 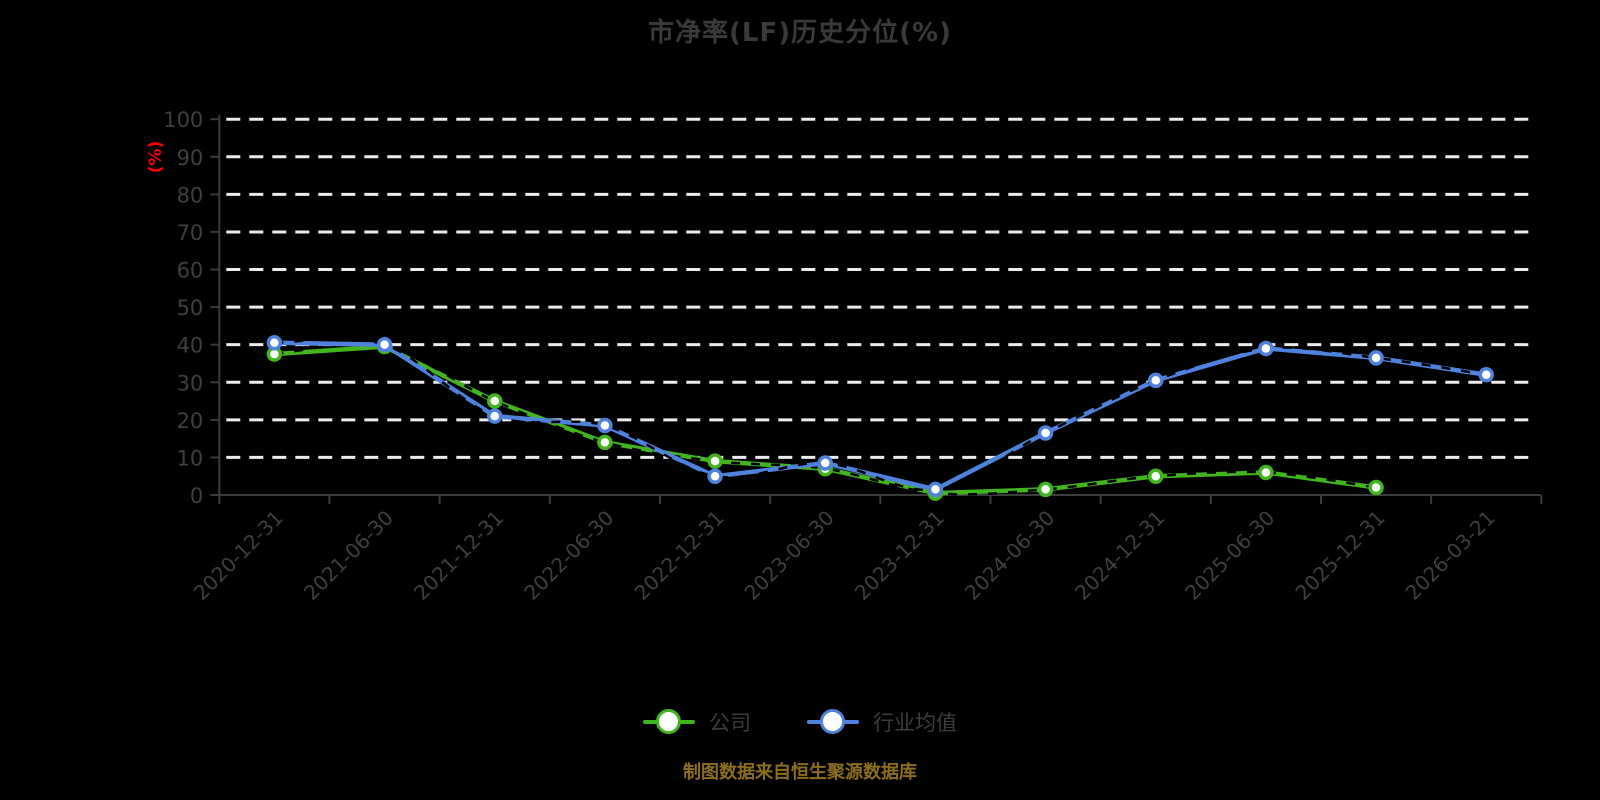 What do you see at coordinates (800, 772) in the screenshot?
I see `data-source-note: 制图数据来自恒生聚源数据库` at bounding box center [800, 772].